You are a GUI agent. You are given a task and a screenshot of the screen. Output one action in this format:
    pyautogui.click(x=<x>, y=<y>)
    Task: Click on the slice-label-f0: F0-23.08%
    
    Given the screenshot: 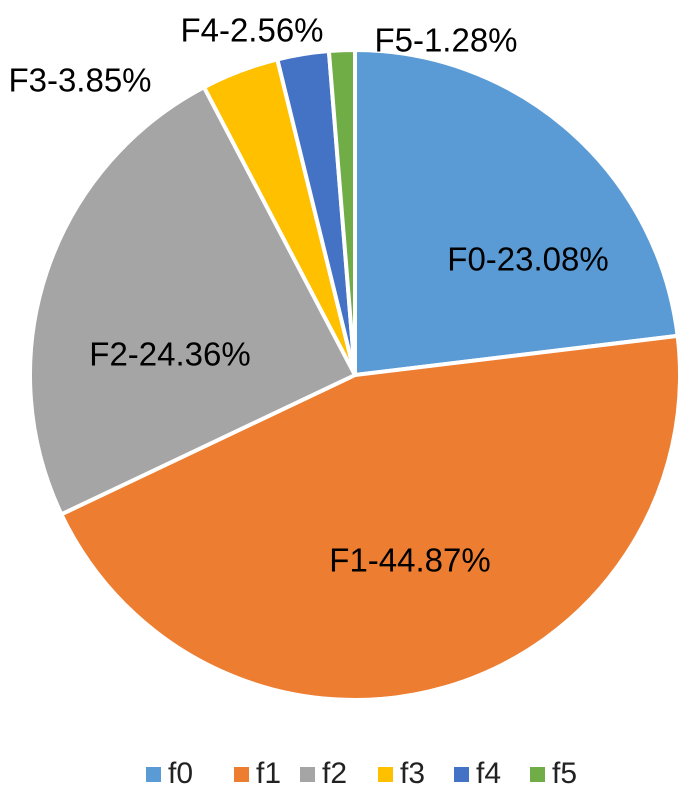 What is the action you would take?
    pyautogui.click(x=527, y=259)
    